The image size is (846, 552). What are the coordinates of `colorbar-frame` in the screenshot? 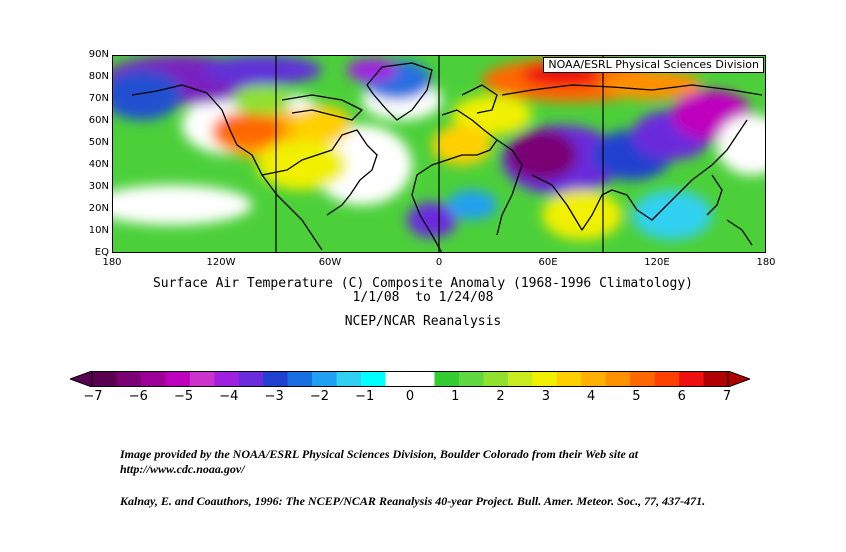 It's located at (410, 379).